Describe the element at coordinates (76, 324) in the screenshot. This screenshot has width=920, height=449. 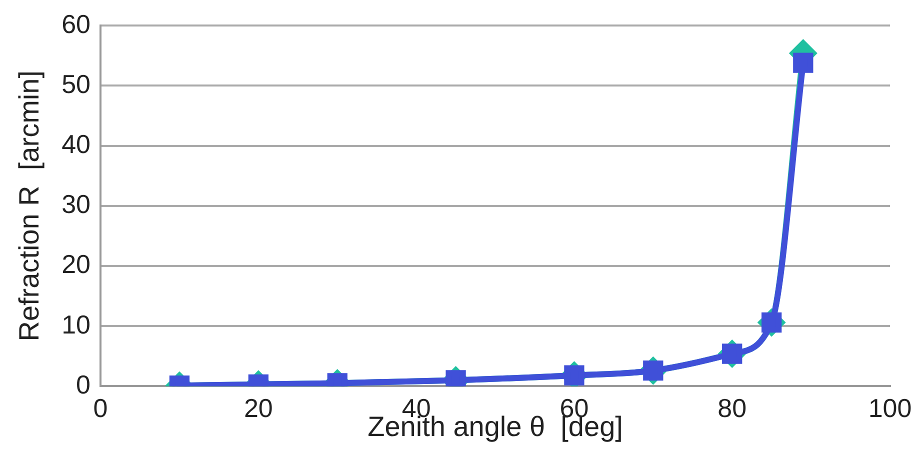
I see `y-tick-label: 10` at that location.